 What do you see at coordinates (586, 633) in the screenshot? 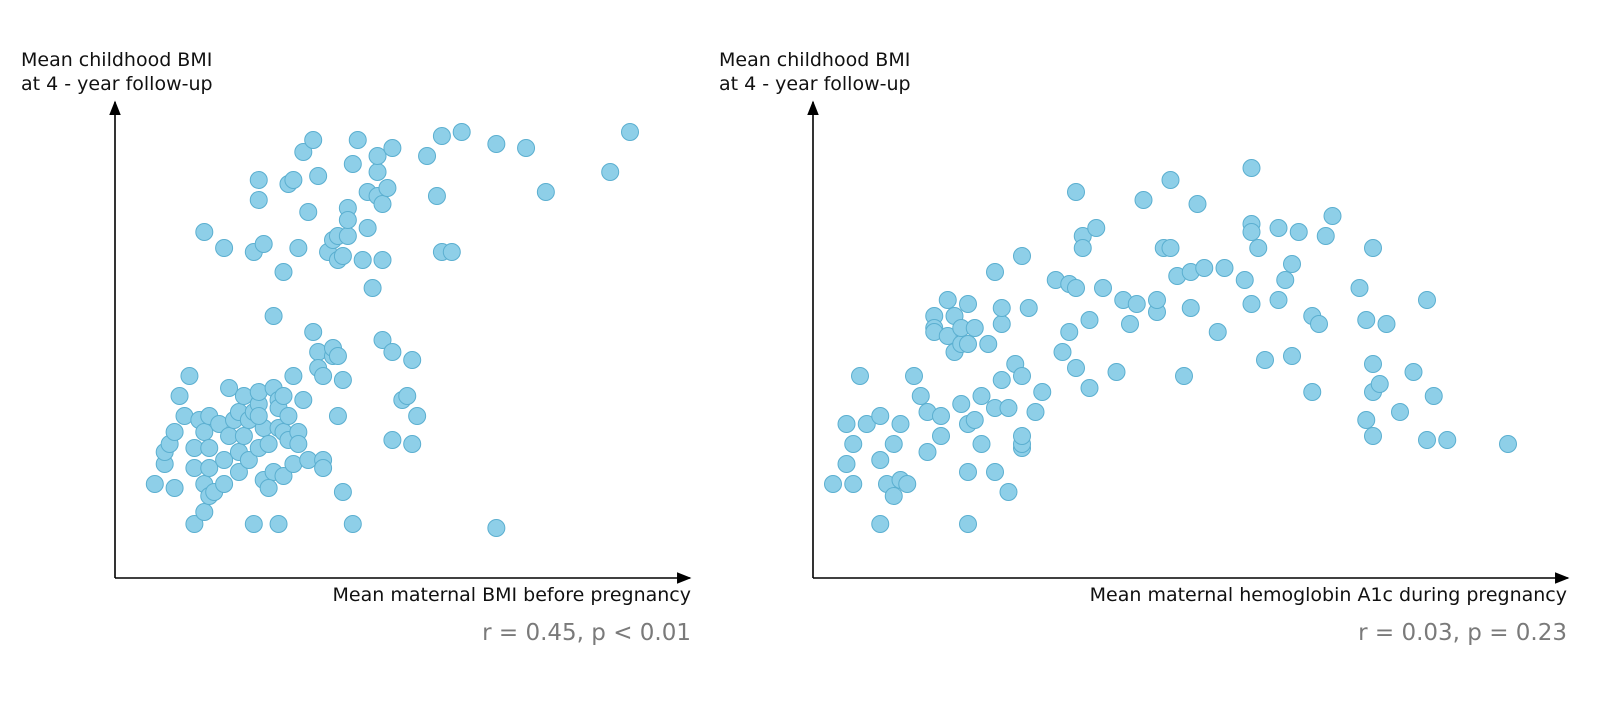
I see `left-correlation-annotation: r = 0.45, p < 0.01` at bounding box center [586, 633].